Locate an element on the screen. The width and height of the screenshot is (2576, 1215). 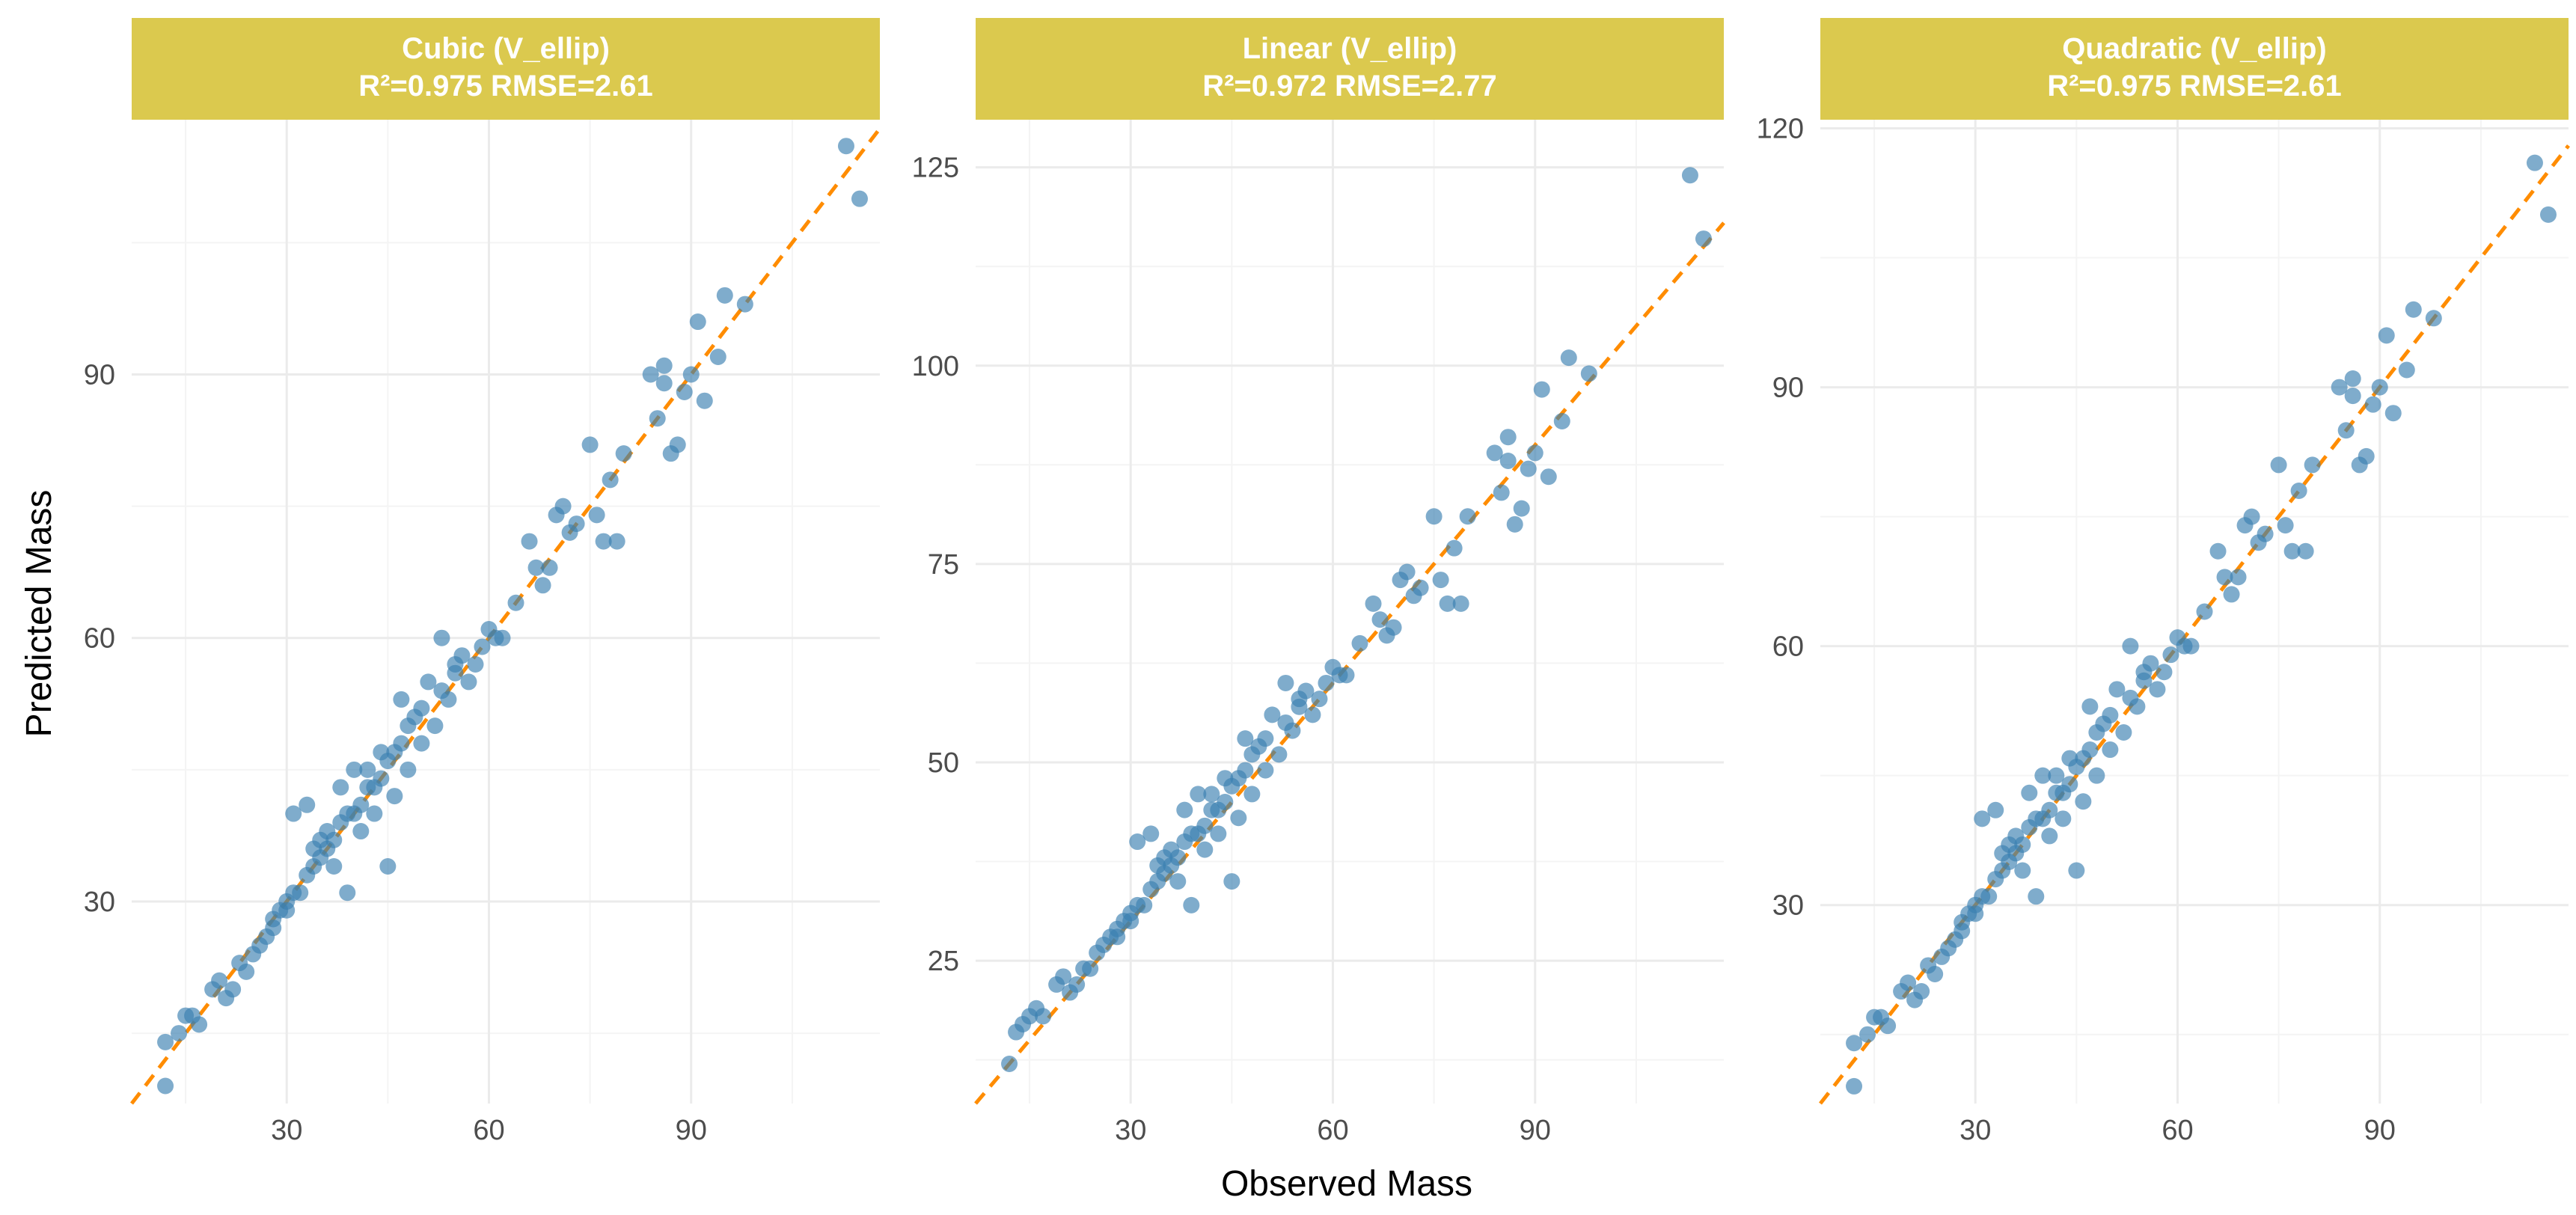
x-tick-label: 30 is located at coordinates (1130, 1130).